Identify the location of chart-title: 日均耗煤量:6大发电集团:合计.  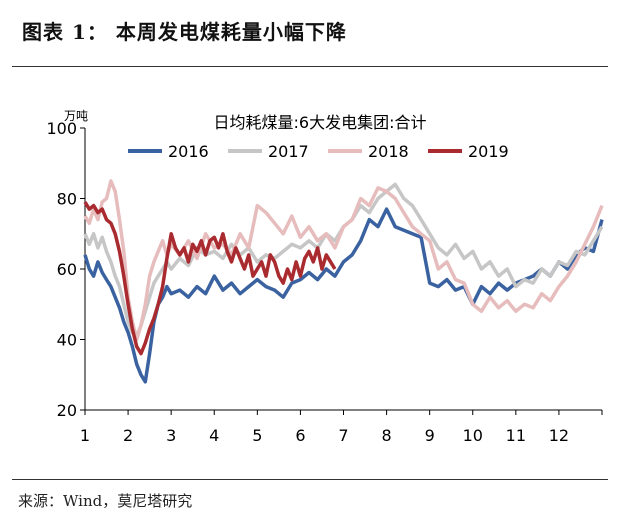
(320, 122).